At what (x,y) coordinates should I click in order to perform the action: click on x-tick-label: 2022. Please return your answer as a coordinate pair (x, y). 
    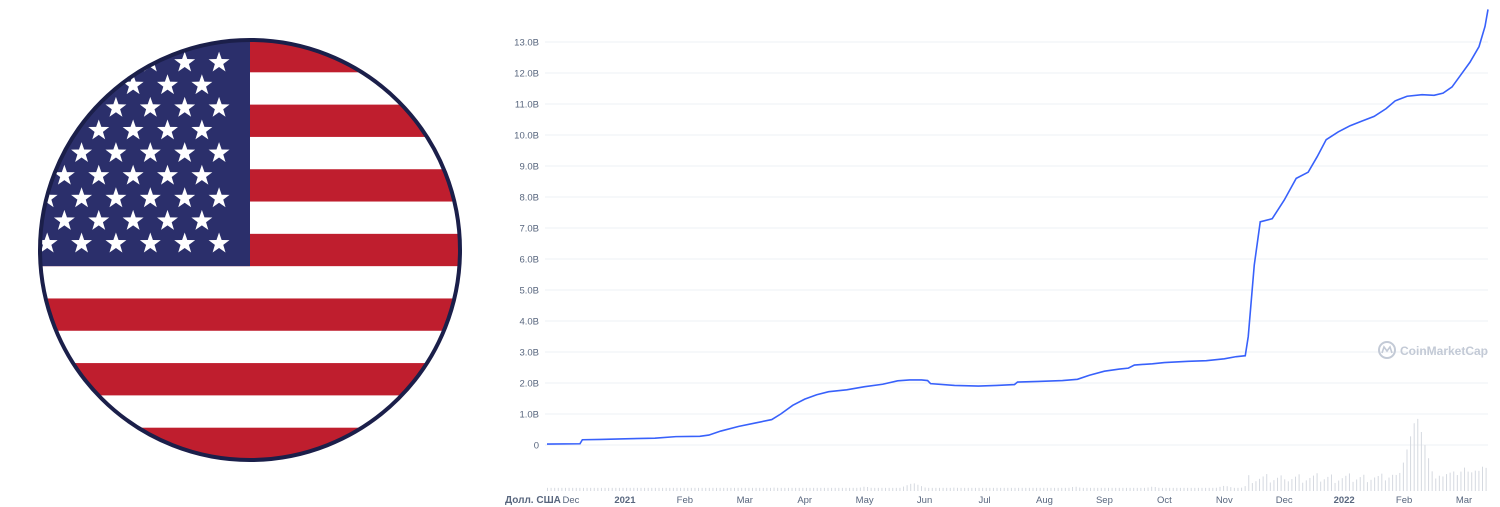
    Looking at the image, I should click on (1344, 500).